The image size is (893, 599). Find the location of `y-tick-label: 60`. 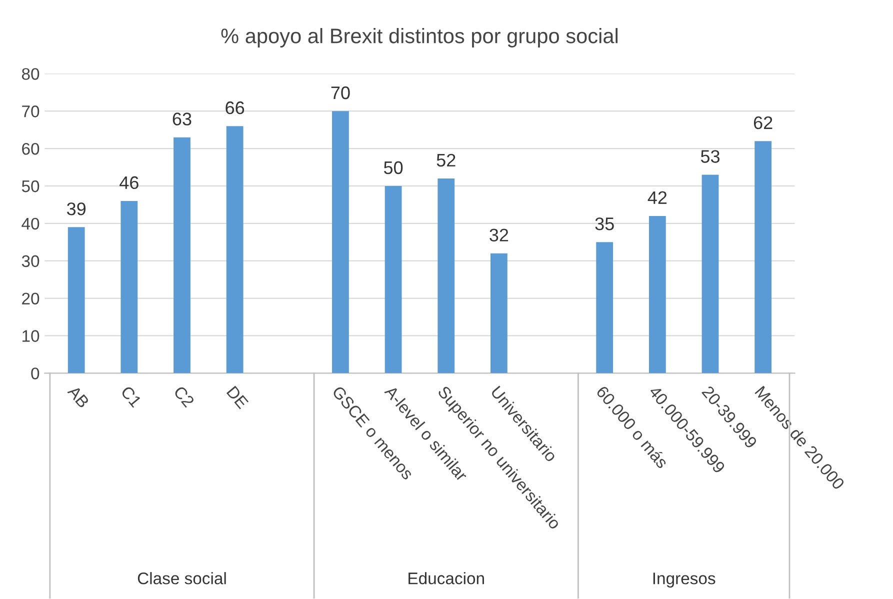

y-tick-label: 60 is located at coordinates (31, 148).